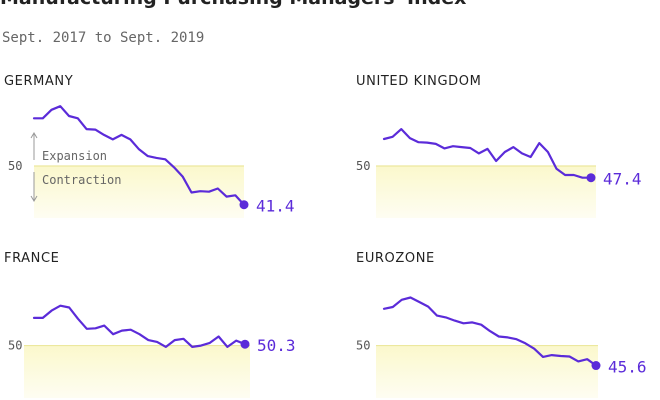  Describe the element at coordinates (39, 81) in the screenshot. I see `panel-title-germany: GERMANY` at that location.